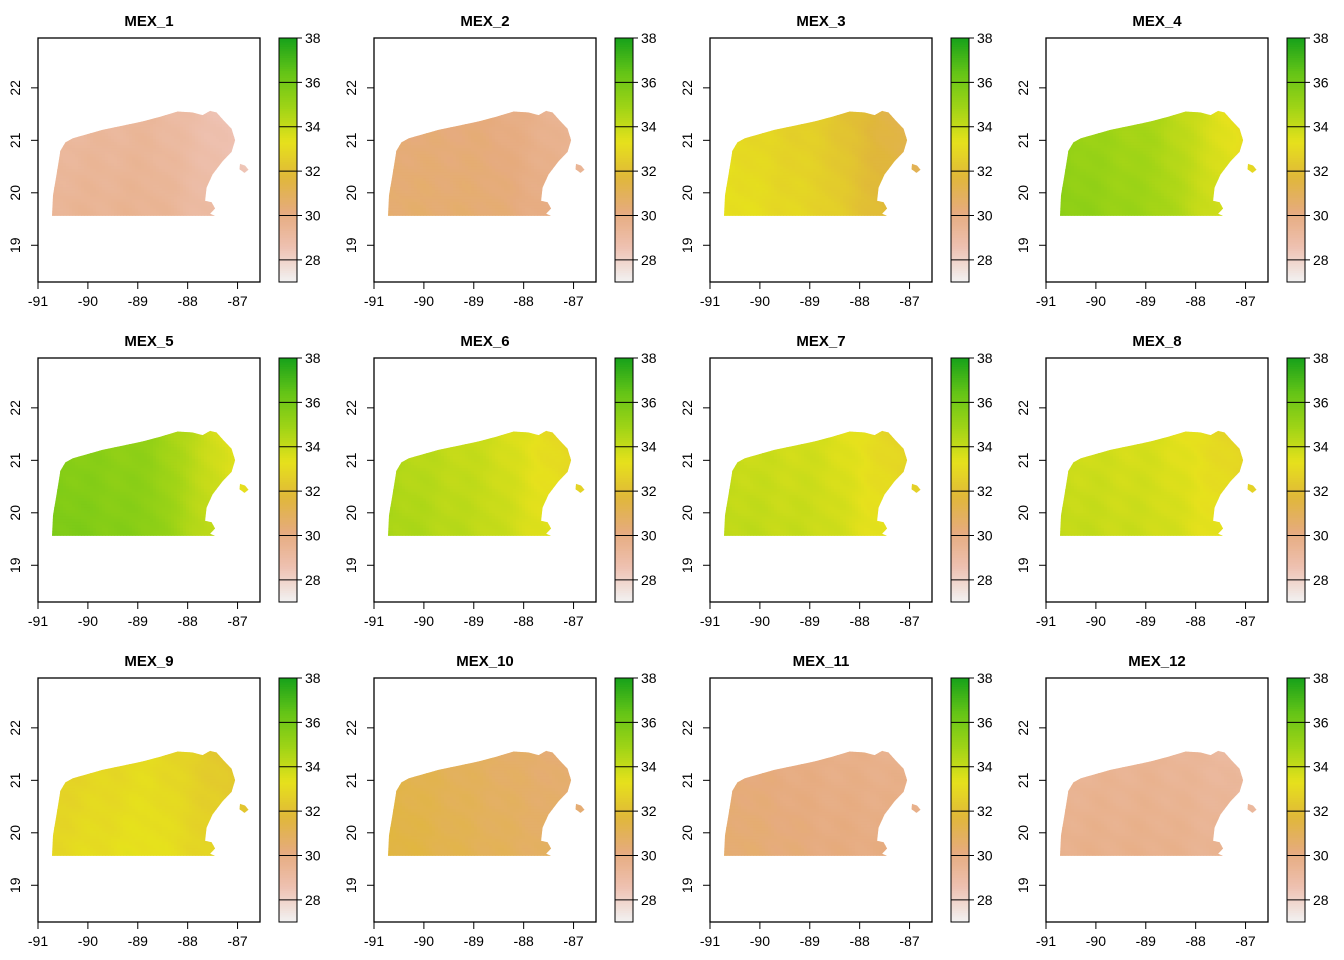 This screenshot has width=1344, height=960. Describe the element at coordinates (485, 661) in the screenshot. I see `panel-title: MEX_10` at that location.